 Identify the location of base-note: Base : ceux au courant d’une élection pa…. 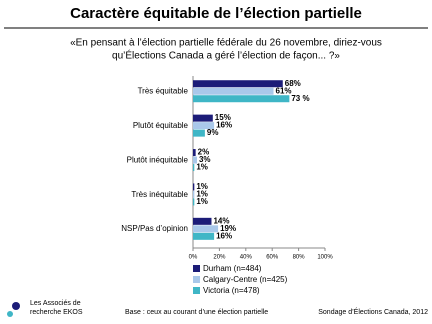
(196, 312).